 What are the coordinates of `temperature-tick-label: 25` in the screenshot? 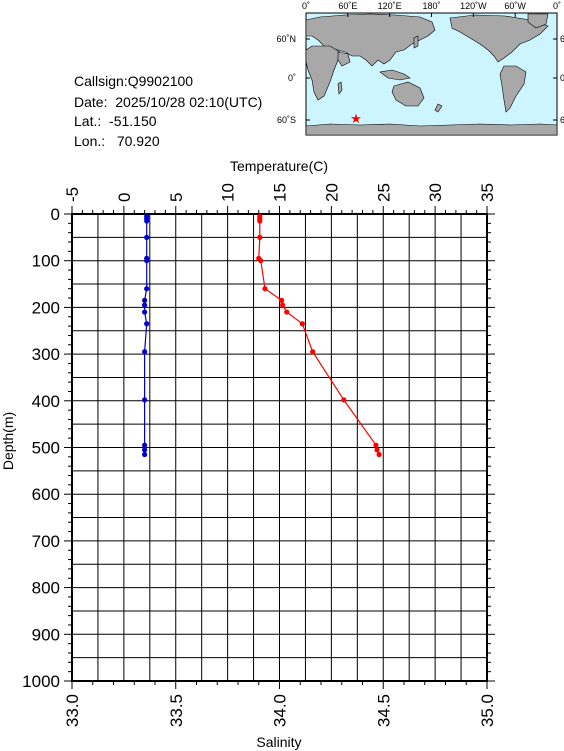 It's located at (383, 192).